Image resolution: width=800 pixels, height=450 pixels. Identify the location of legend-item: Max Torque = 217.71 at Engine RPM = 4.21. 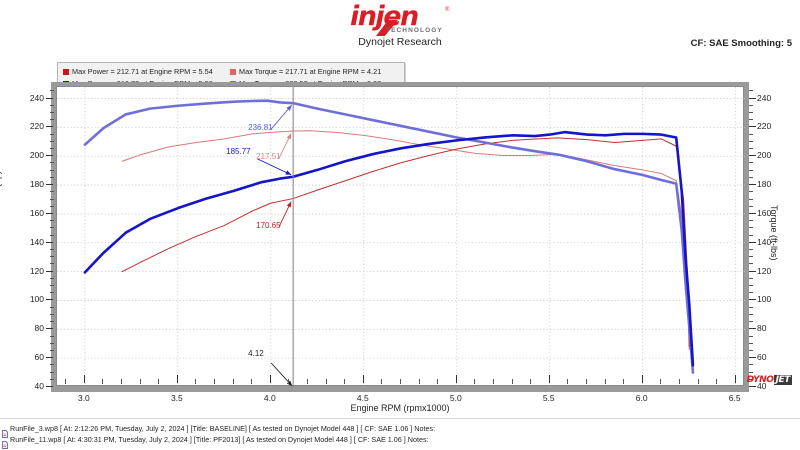
(305, 71).